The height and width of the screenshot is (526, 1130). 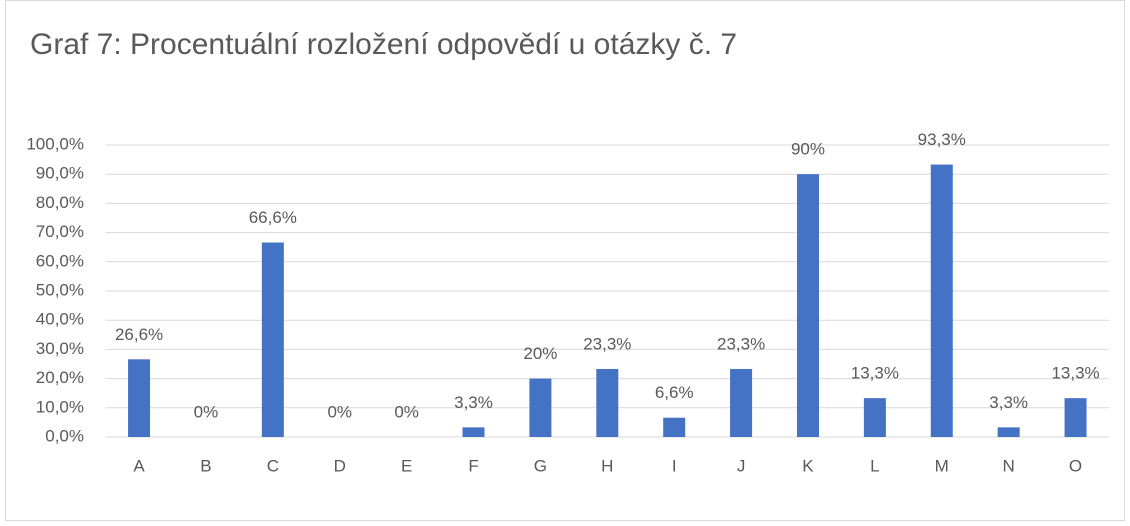 What do you see at coordinates (674, 392) in the screenshot?
I see `value-label: 6,6%` at bounding box center [674, 392].